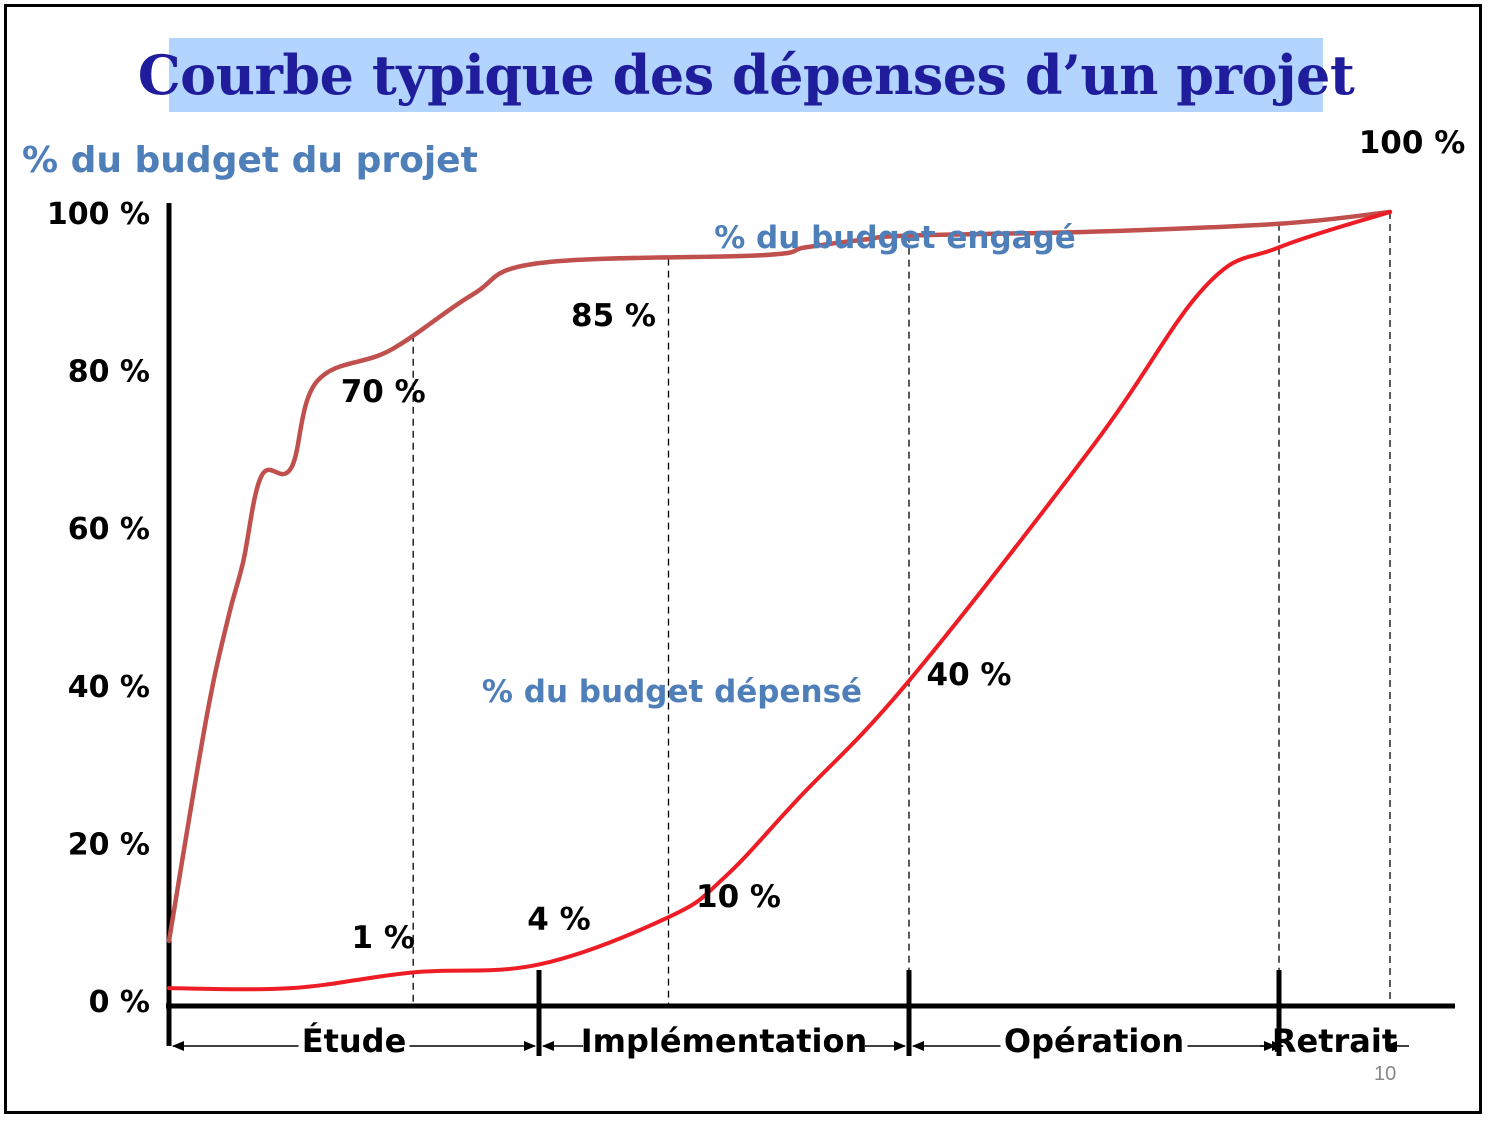 This screenshot has width=1490, height=1122. I want to click on series-label-engaged: % du budget engagé, so click(895, 238).